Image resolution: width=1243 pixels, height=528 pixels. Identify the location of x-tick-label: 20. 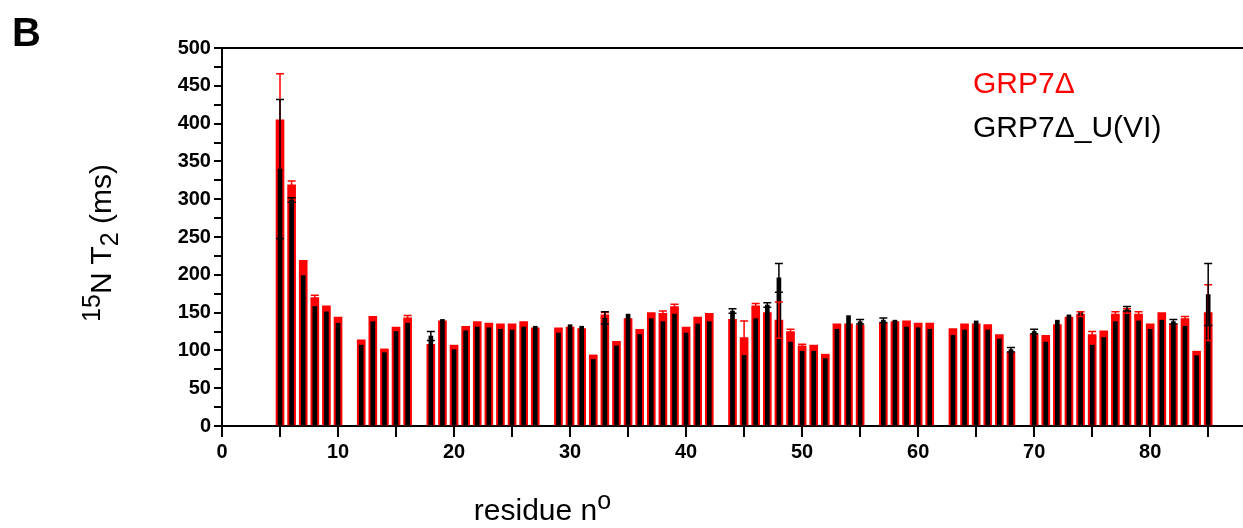
(454, 450).